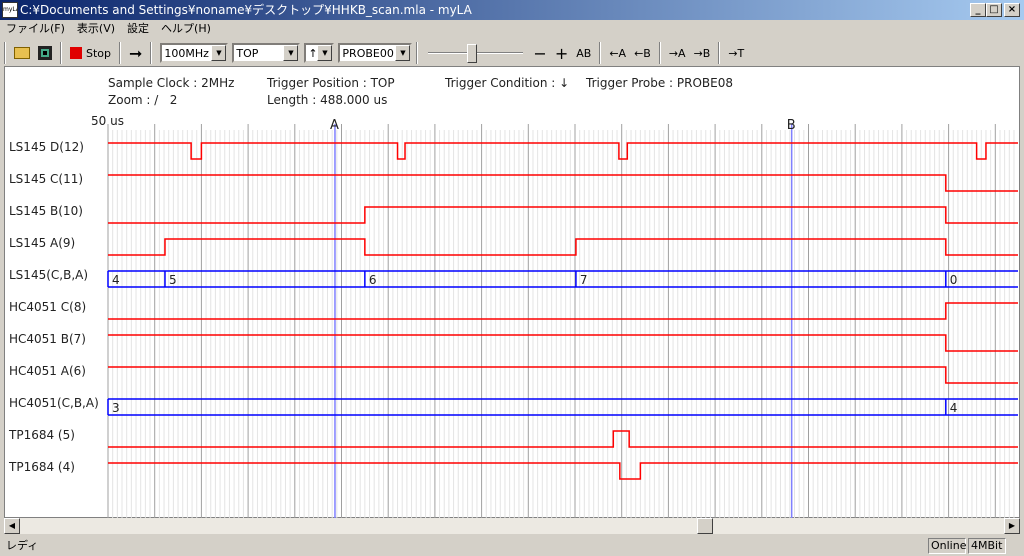 The image size is (1024, 556). I want to click on move-b-left-button: ←B, so click(642, 53).